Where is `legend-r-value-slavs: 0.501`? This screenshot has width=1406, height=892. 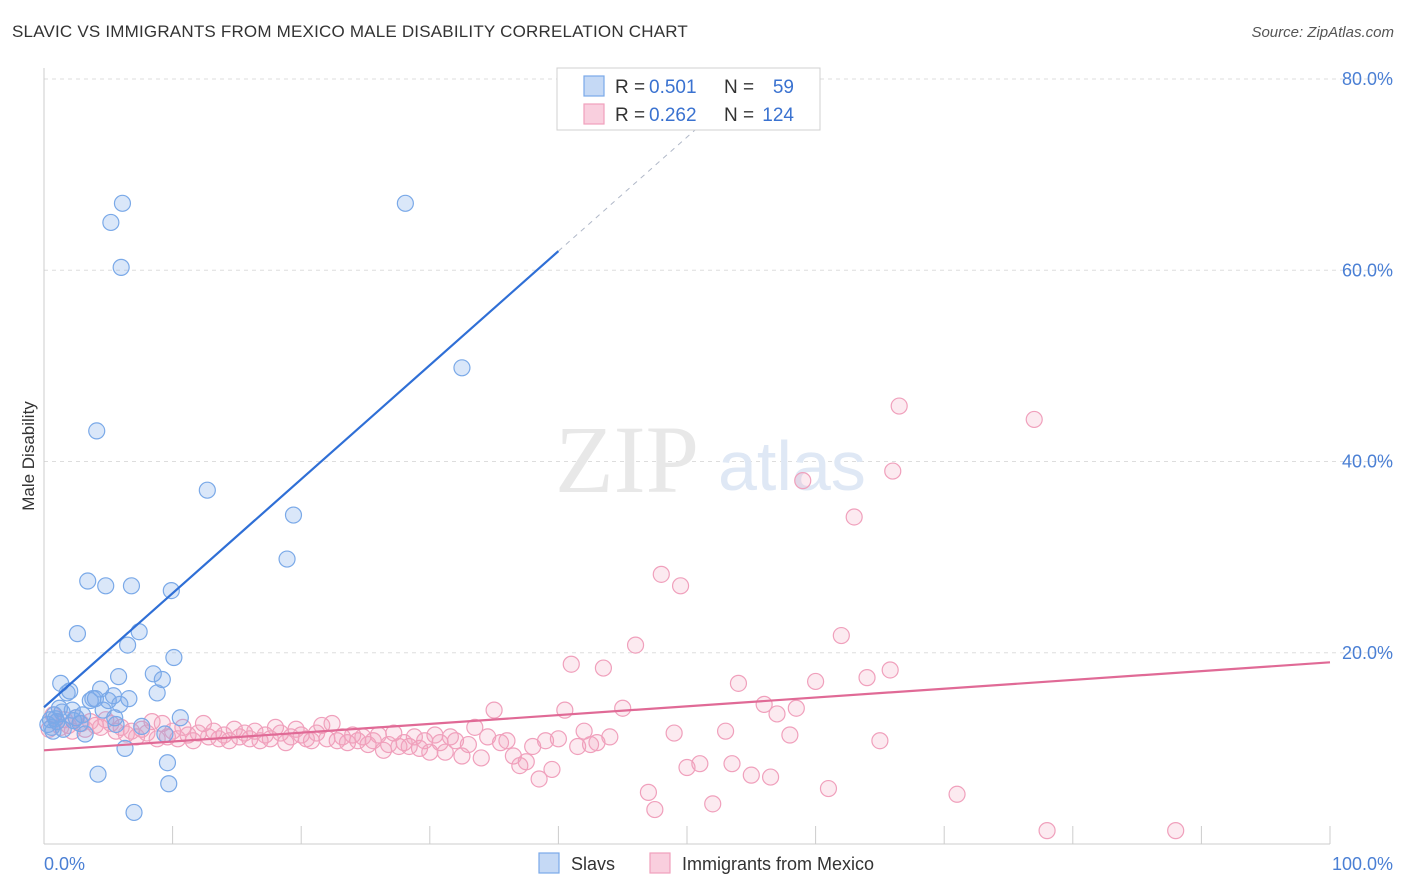
legend-r-value-slavs: 0.501 is located at coordinates (673, 87).